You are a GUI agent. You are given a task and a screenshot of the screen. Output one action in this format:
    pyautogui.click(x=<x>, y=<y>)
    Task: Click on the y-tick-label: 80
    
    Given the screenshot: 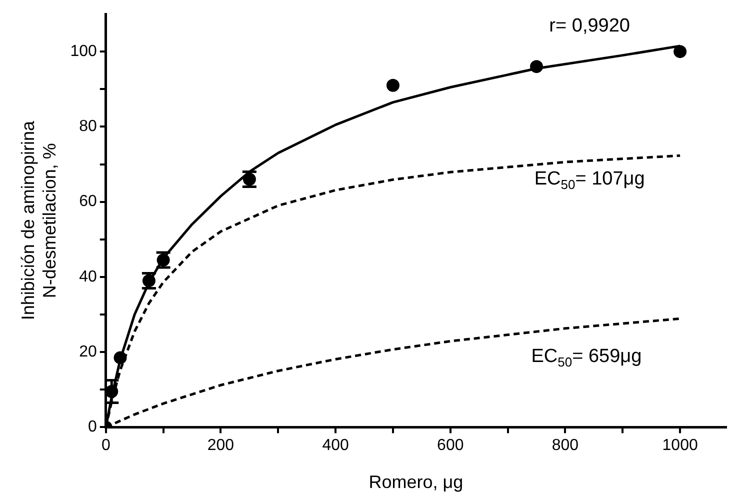 What is the action you would take?
    pyautogui.click(x=88, y=127)
    